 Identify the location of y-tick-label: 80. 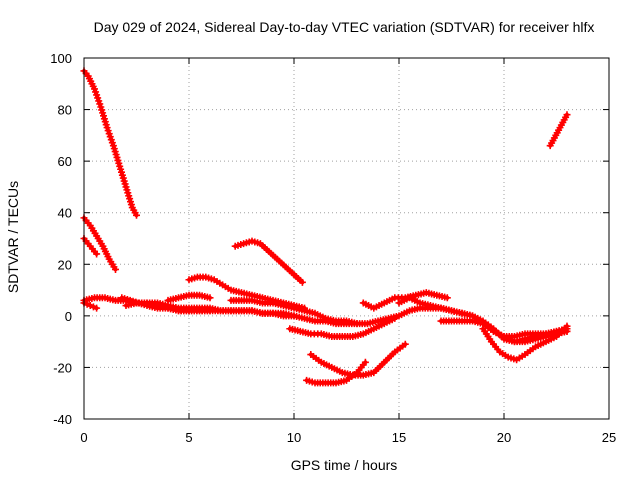
(65, 110).